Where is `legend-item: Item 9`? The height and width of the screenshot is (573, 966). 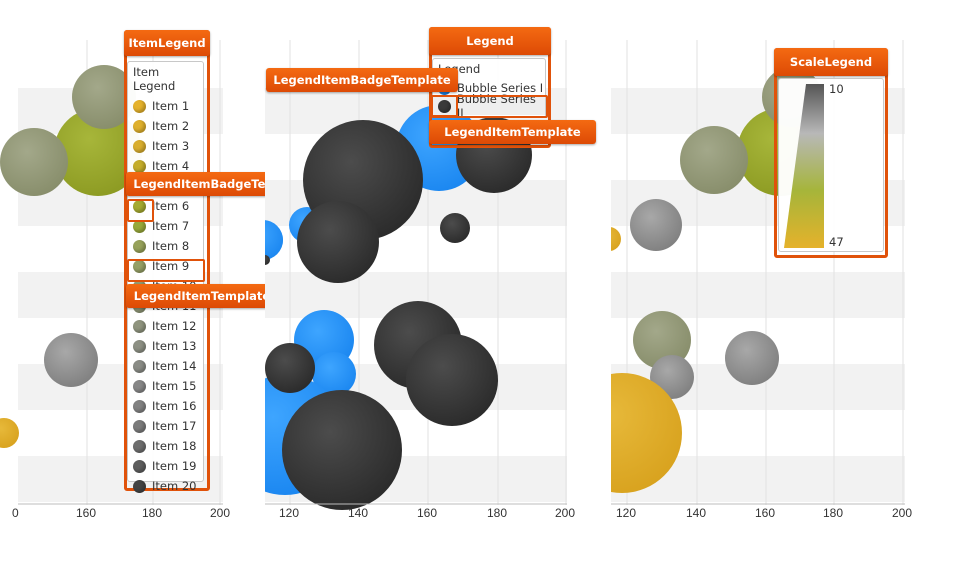 legend-item: Item 9 is located at coordinates (165, 266).